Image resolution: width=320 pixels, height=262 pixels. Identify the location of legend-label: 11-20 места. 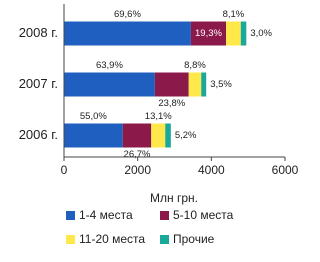
(112, 239).